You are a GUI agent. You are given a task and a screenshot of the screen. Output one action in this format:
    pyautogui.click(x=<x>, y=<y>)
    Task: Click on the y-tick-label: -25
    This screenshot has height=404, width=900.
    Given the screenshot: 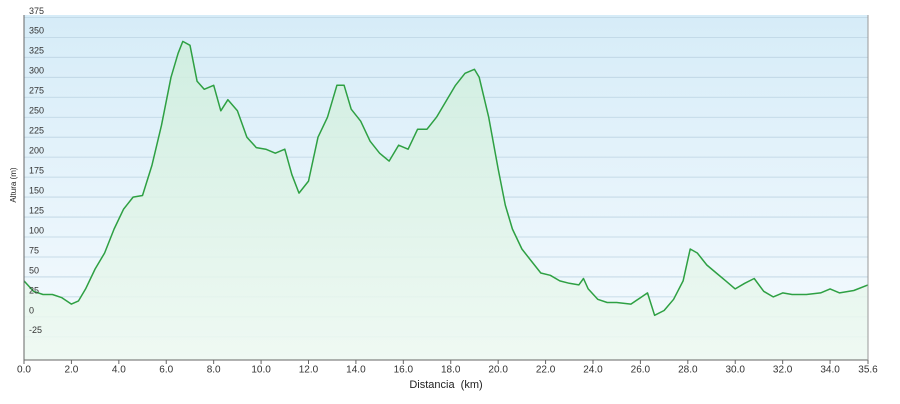 What is the action you would take?
    pyautogui.click(x=35, y=330)
    